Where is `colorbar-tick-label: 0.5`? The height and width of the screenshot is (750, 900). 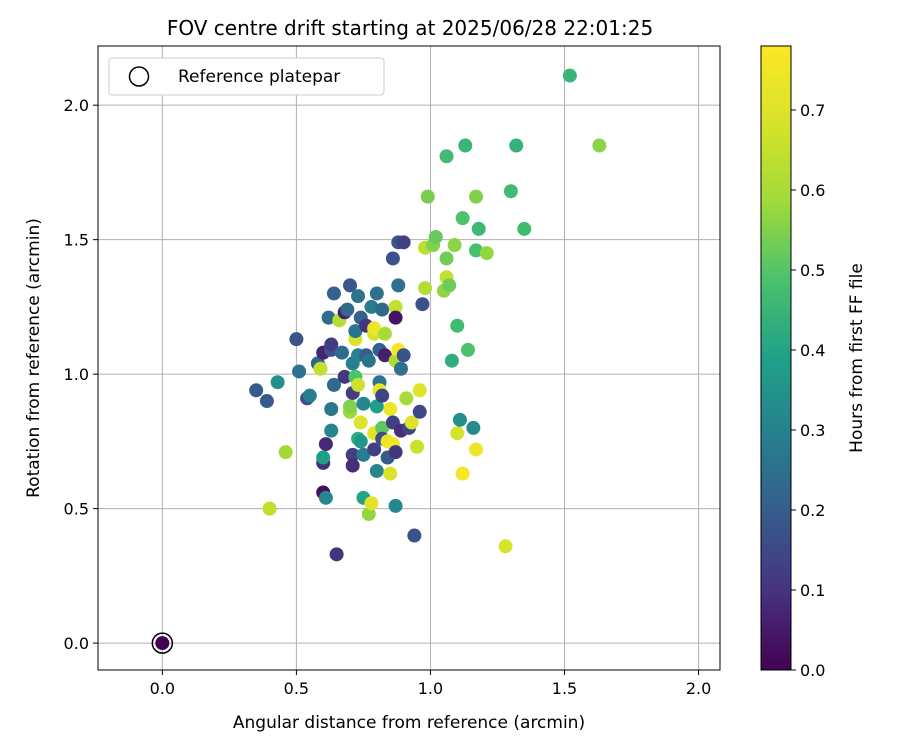 colorbar-tick-label: 0.5 is located at coordinates (812, 270).